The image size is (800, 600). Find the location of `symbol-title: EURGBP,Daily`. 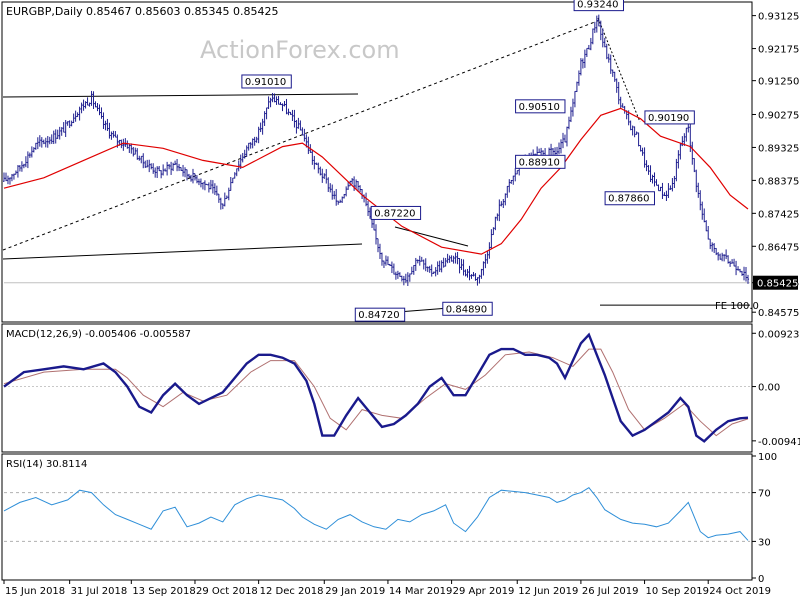

symbol-title: EURGBP,Daily is located at coordinates (44, 11).